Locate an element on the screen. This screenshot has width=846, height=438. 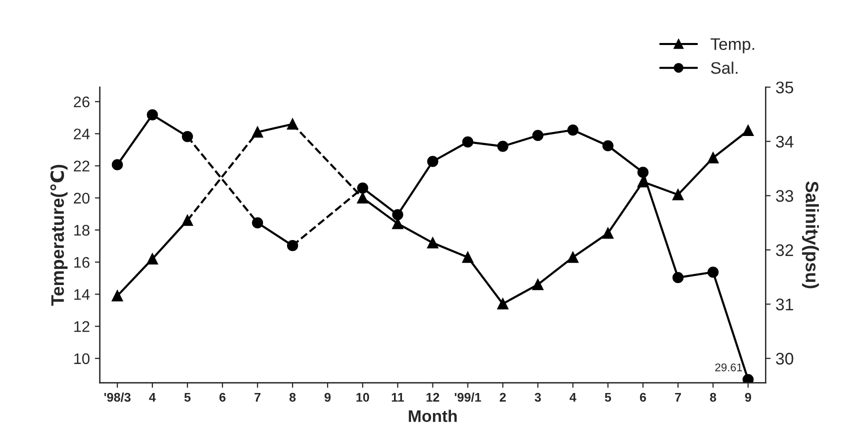
x-tick-label: '99/1 is located at coordinates (468, 397).